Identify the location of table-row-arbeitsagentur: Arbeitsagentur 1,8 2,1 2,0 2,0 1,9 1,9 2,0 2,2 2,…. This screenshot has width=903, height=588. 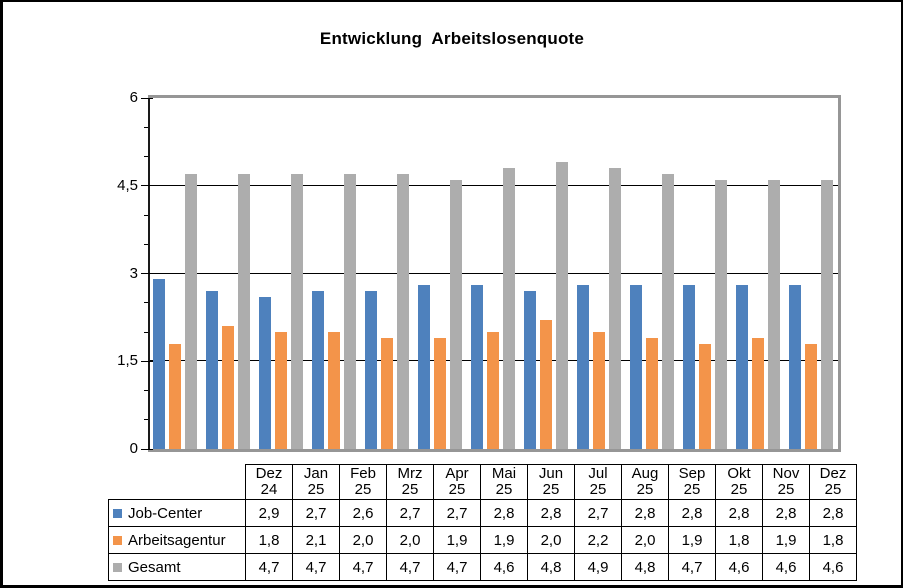
(482, 540).